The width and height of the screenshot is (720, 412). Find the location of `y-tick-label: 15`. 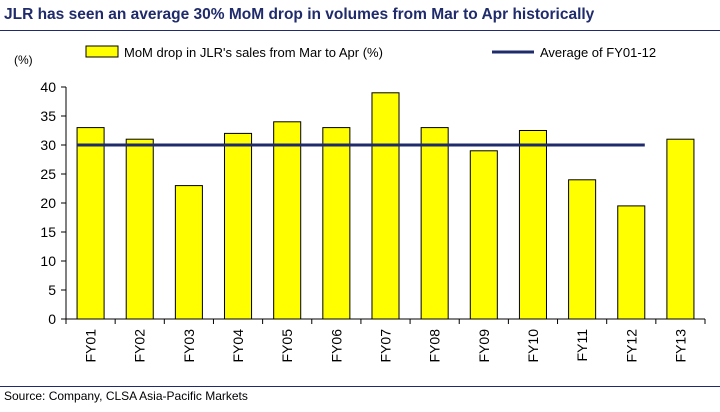

y-tick-label: 15 is located at coordinates (48, 232).